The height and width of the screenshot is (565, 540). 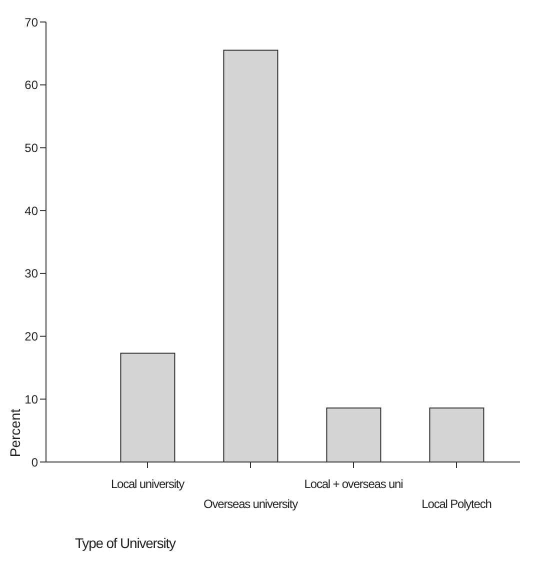 I want to click on y-tick-label: 20, so click(x=31, y=337).